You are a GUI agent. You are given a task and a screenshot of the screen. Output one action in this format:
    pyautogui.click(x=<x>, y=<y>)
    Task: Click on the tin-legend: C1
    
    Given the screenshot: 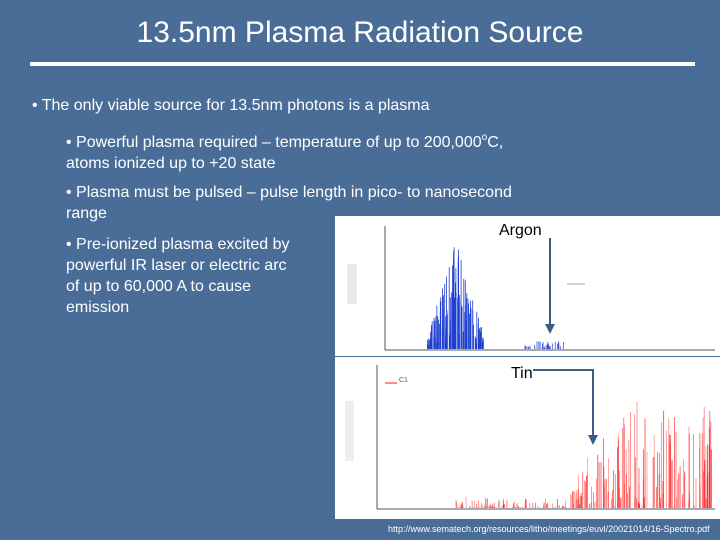 What is the action you would take?
    pyautogui.click(x=403, y=380)
    